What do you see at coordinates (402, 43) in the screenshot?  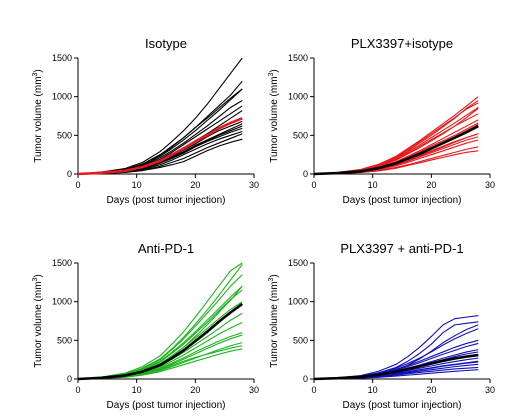 I see `panel-title: PLX3397+isotype` at bounding box center [402, 43].